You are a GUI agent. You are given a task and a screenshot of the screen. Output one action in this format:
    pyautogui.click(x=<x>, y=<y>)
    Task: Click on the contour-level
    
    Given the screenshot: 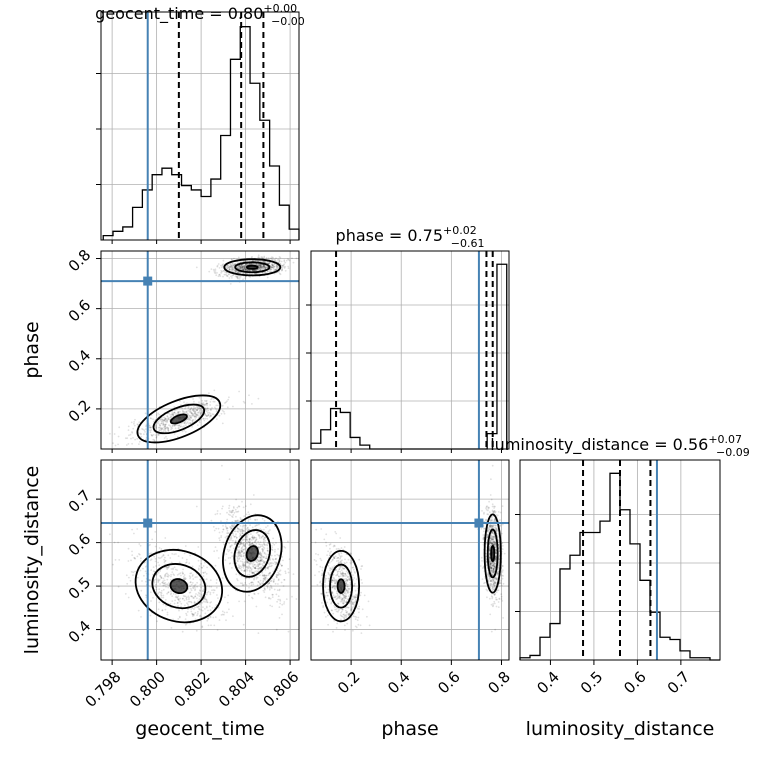 What is the action you would take?
    pyautogui.click(x=252, y=553)
    